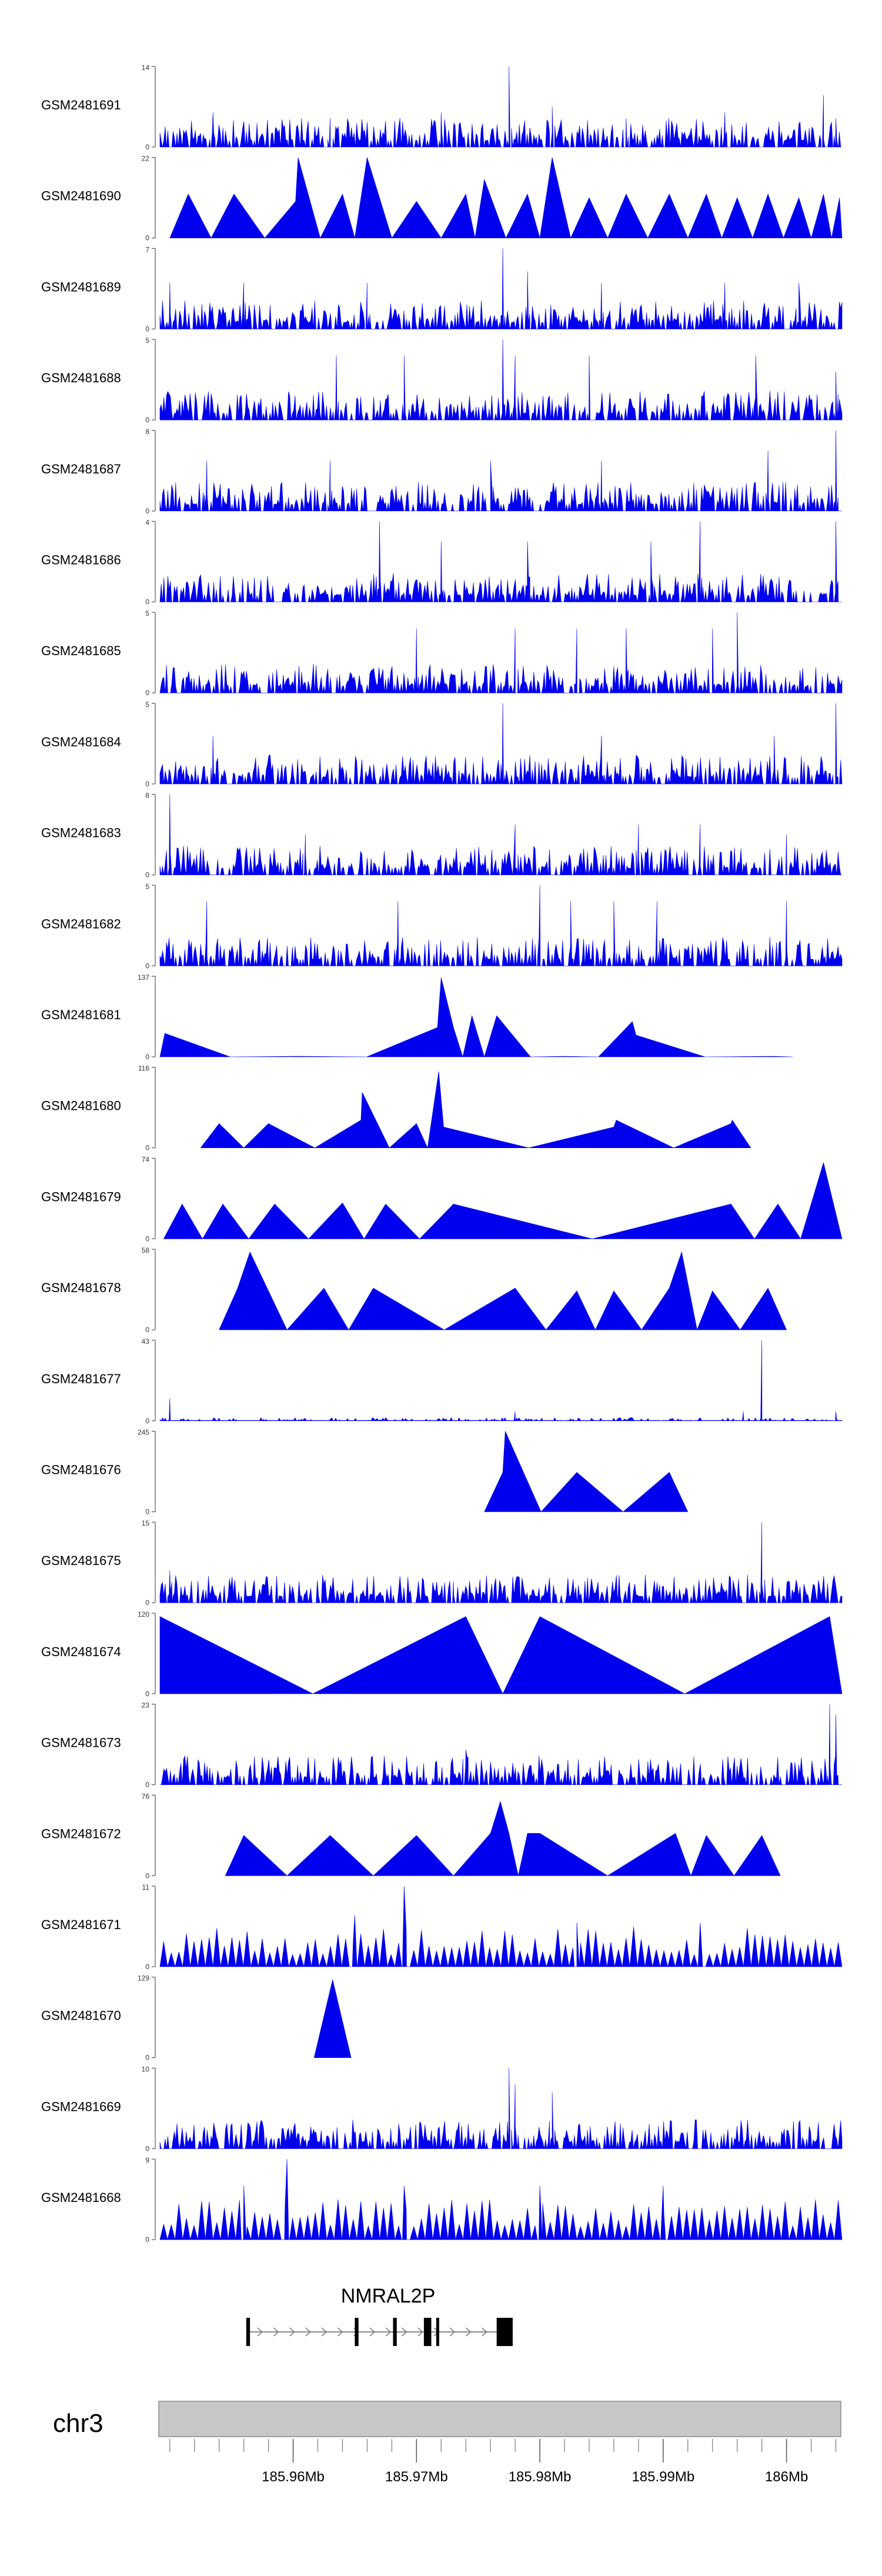  What do you see at coordinates (81, 650) in the screenshot?
I see `track-label: GSM2481685` at bounding box center [81, 650].